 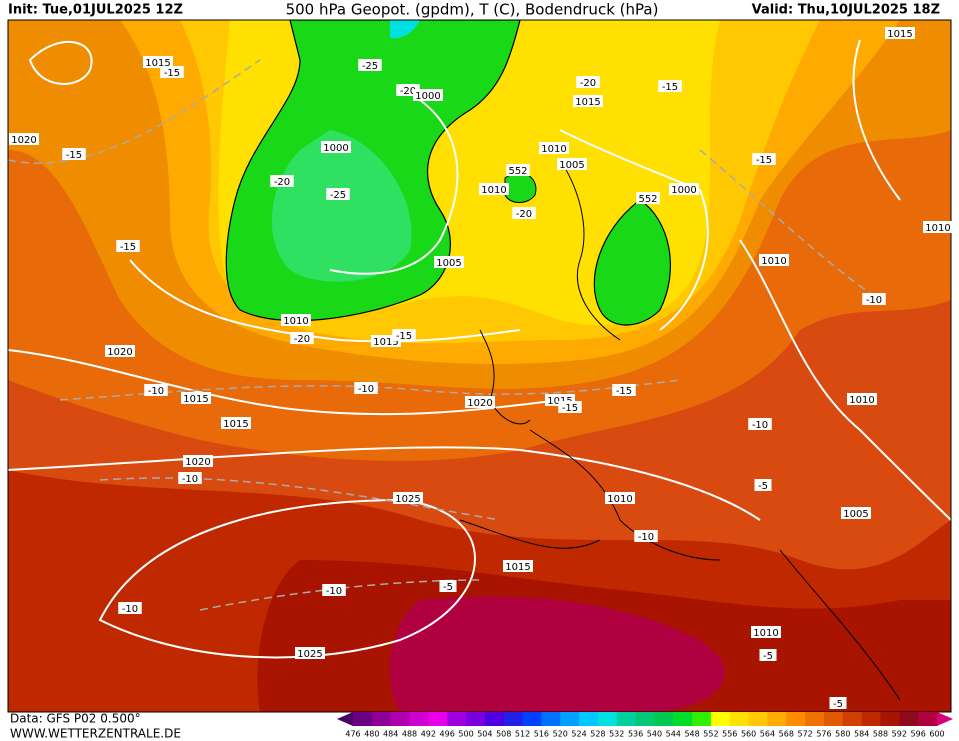 What do you see at coordinates (338, 195) in the screenshot?
I see `contour-label: -25` at bounding box center [338, 195].